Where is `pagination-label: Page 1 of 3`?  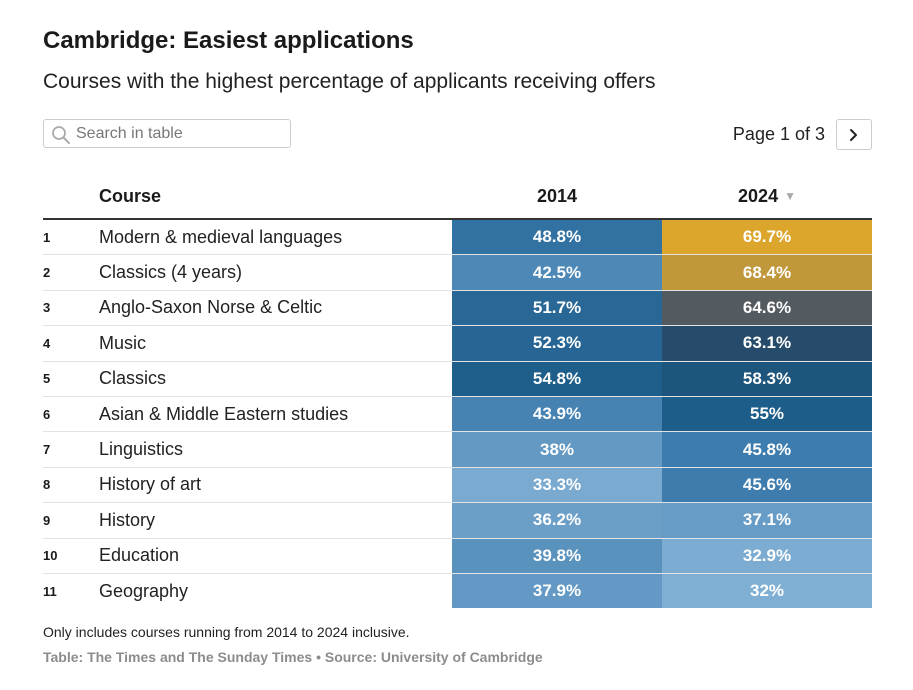
pagination-label: Page 1 of 3 is located at coordinates (778, 134).